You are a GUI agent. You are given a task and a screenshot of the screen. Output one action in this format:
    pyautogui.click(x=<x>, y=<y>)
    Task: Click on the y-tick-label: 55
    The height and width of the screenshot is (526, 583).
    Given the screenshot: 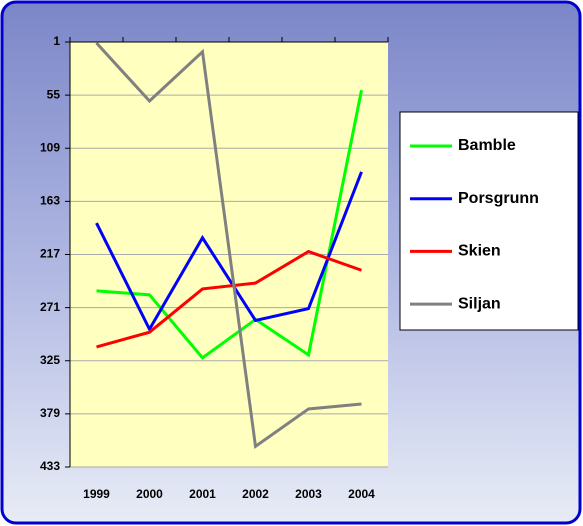 What is the action you would take?
    pyautogui.click(x=54, y=94)
    